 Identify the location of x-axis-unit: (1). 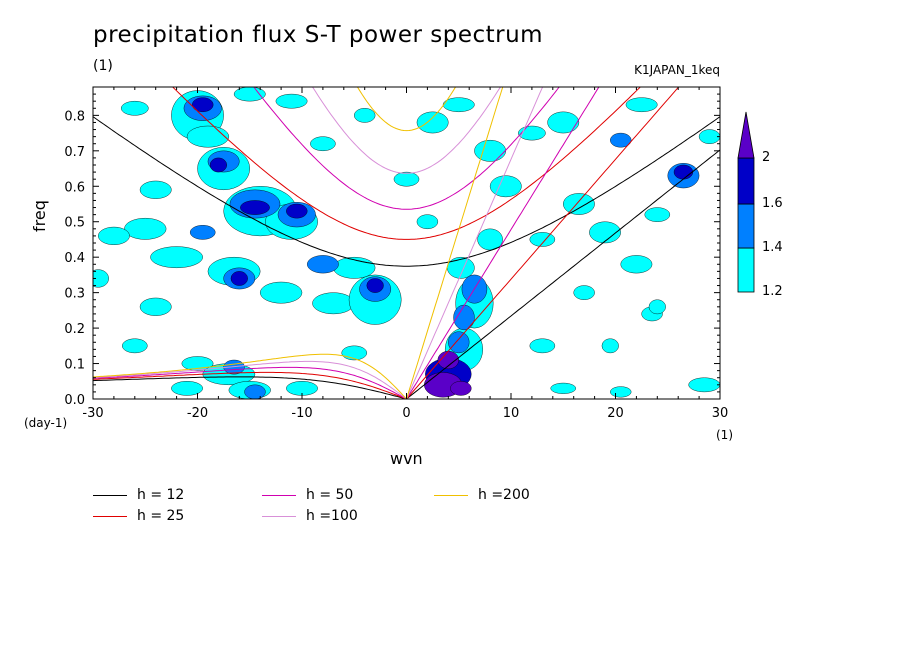
(724, 435).